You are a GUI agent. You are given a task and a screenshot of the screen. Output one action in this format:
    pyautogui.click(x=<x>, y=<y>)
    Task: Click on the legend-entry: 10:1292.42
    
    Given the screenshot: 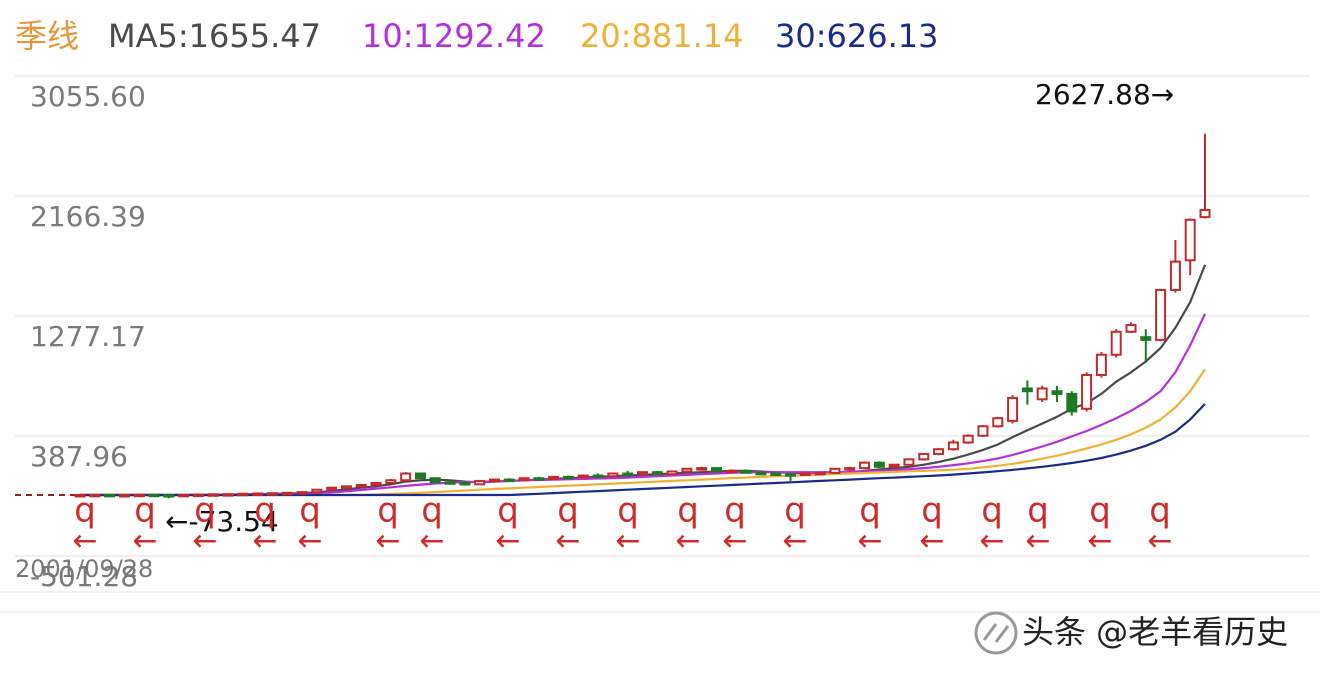 What is the action you would take?
    pyautogui.click(x=454, y=36)
    